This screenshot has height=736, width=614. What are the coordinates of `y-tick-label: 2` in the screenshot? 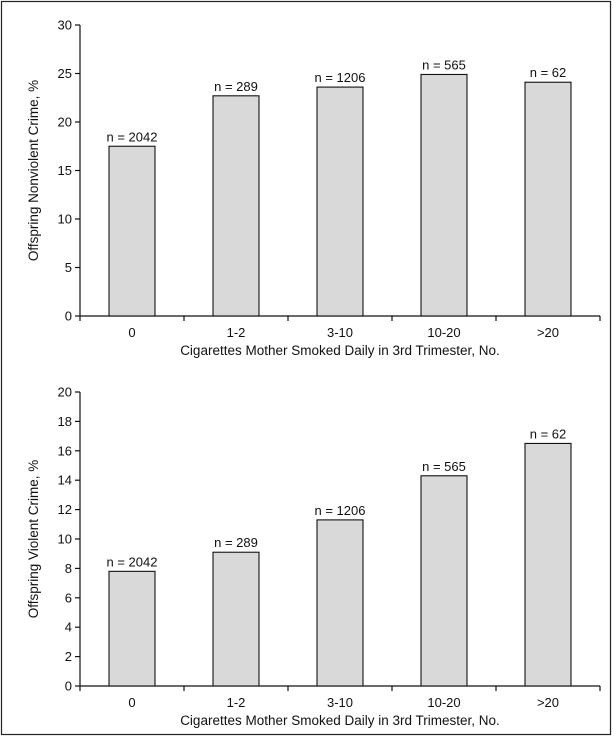 It's located at (68, 656).